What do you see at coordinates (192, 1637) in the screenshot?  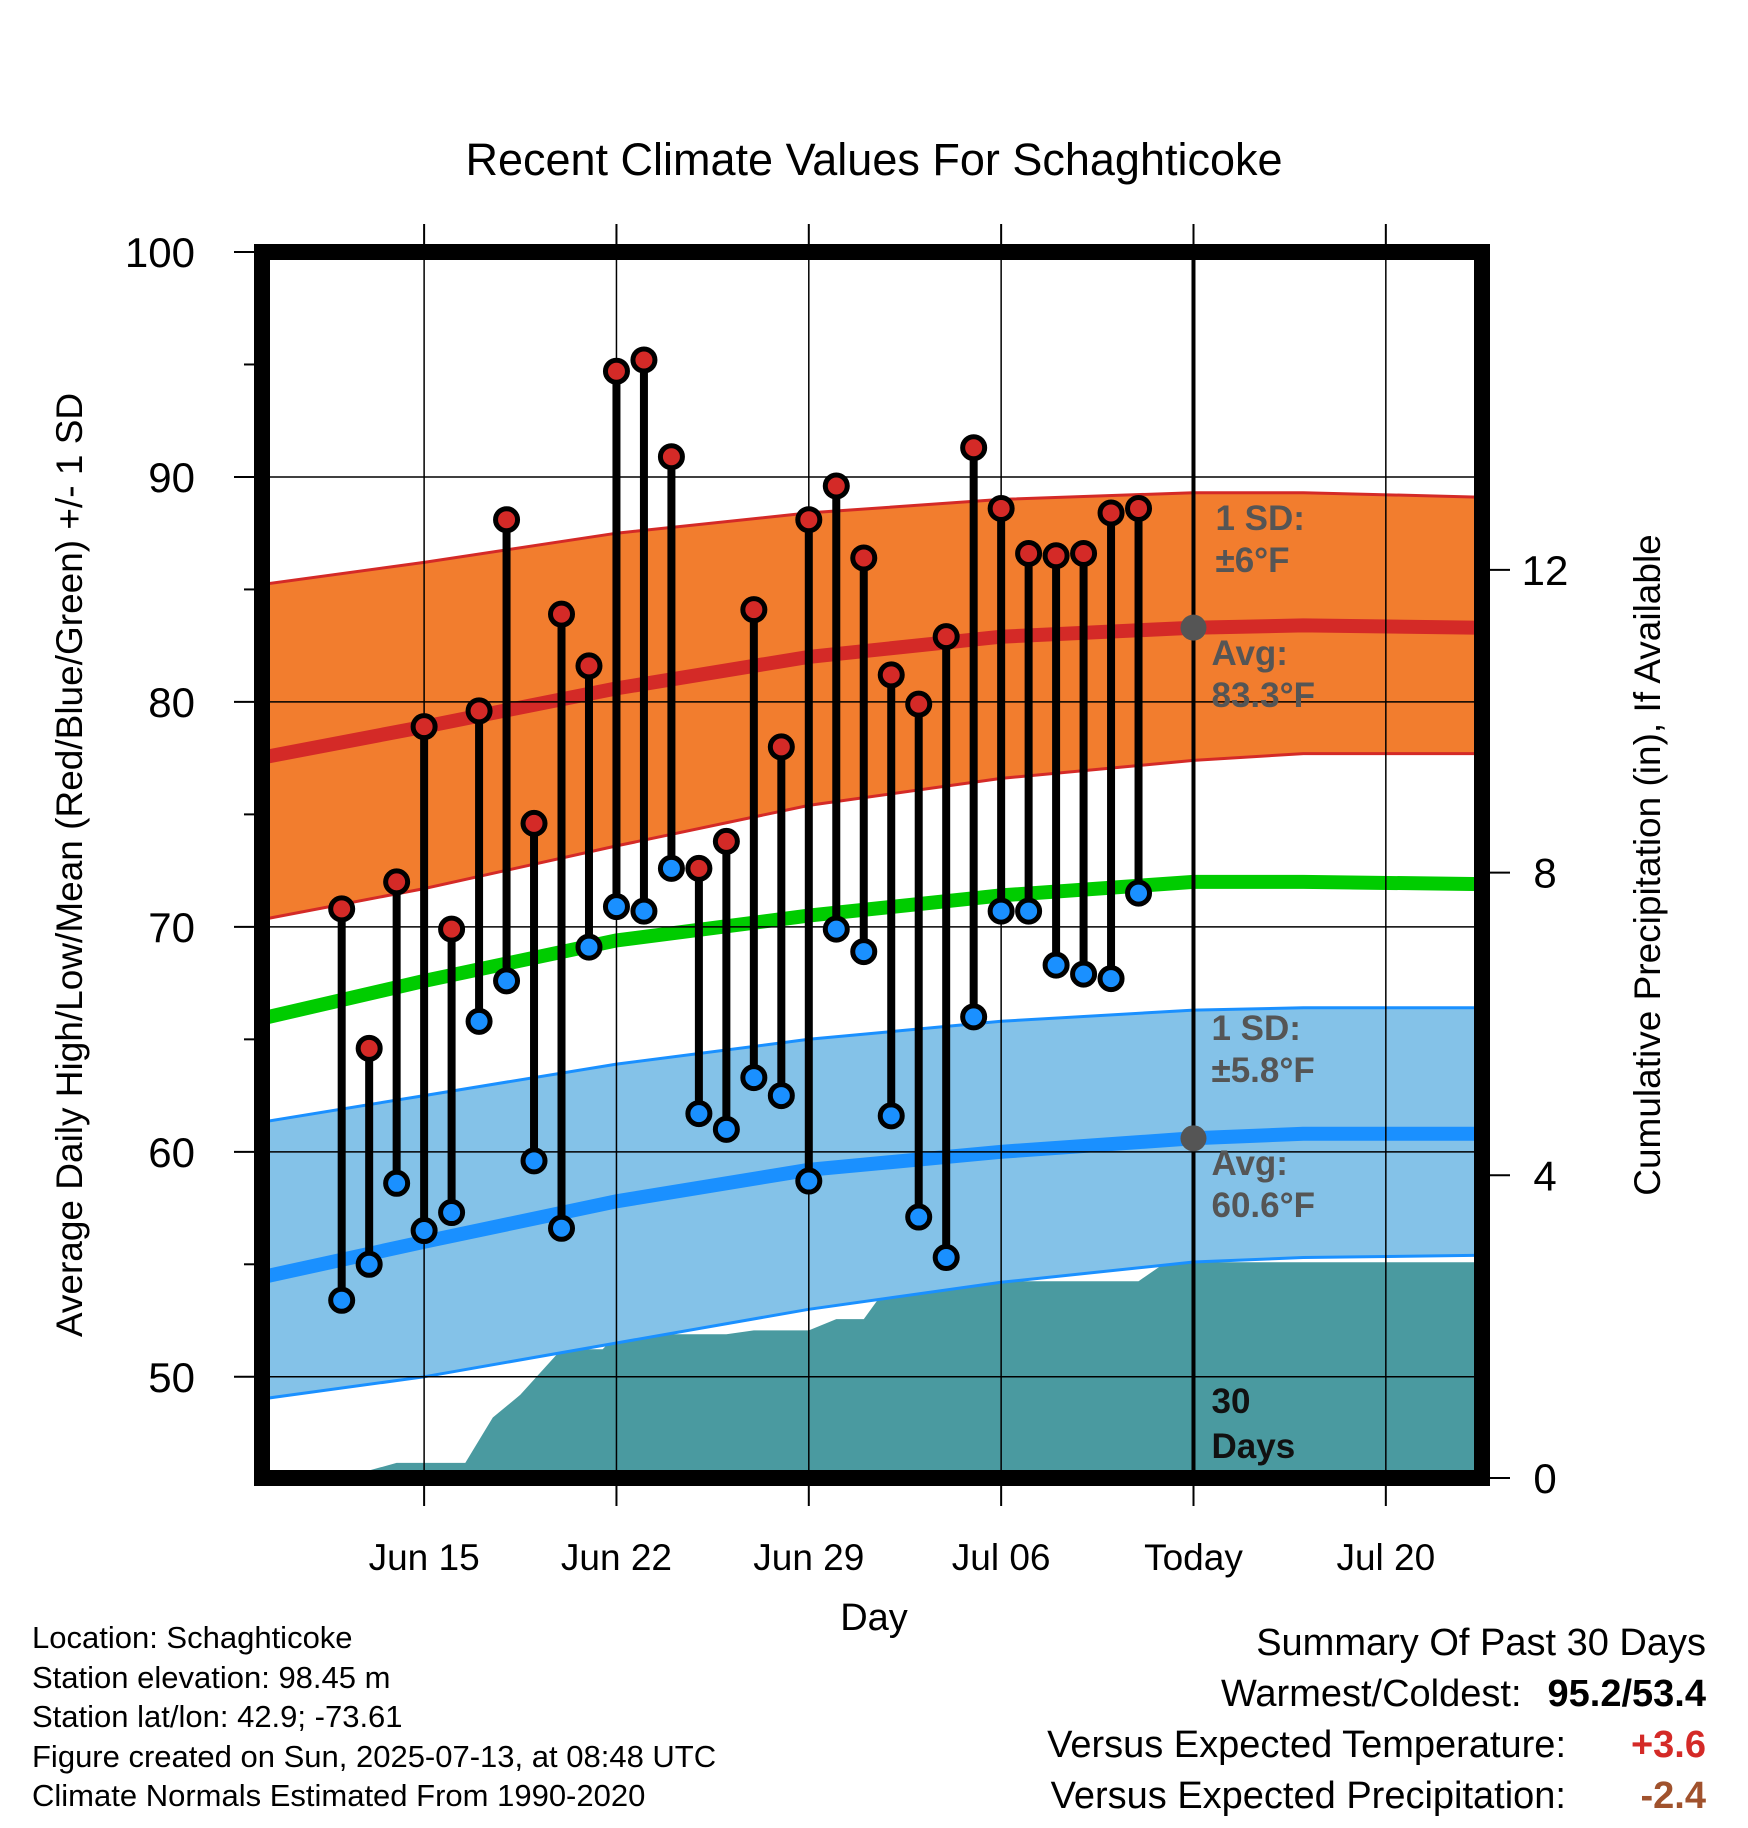 I see `location-text: Location: Schaghticoke` at bounding box center [192, 1637].